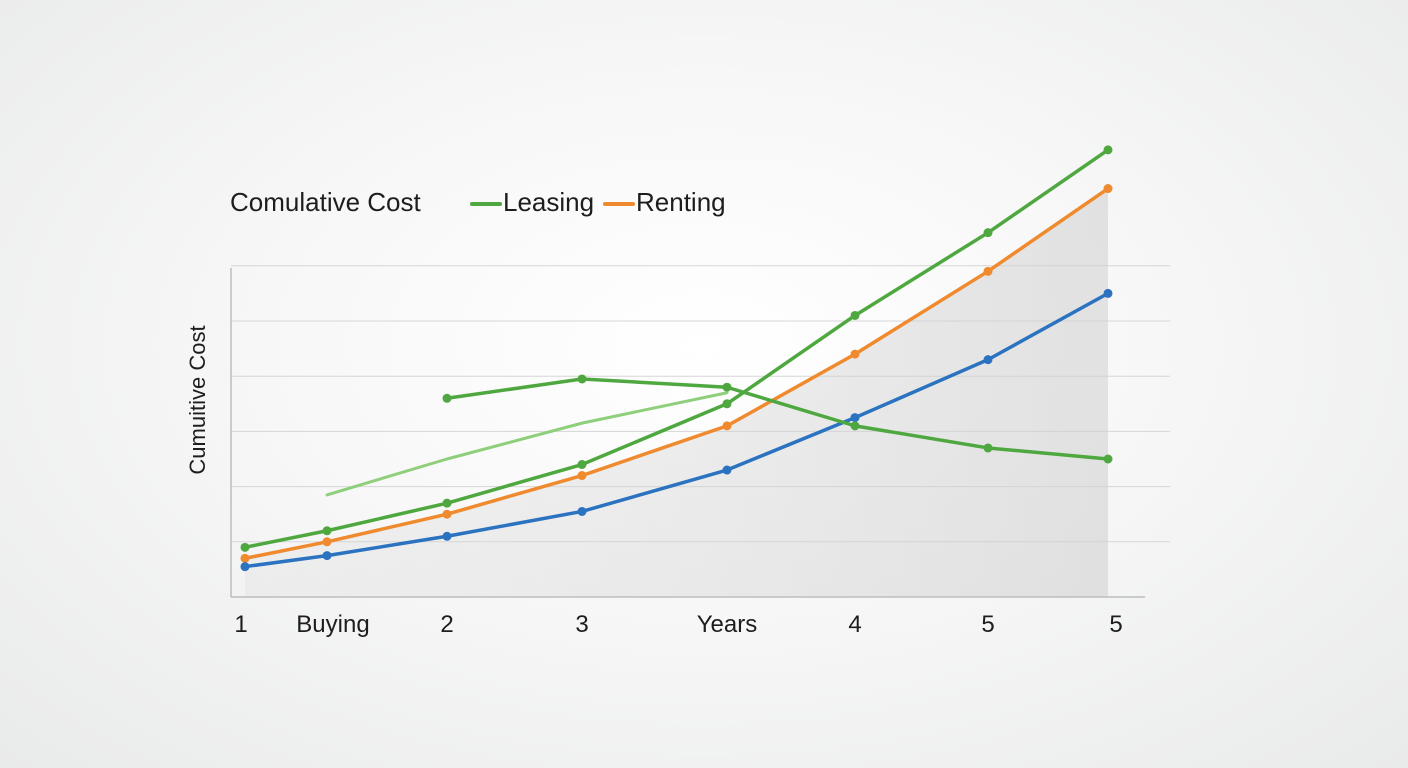  I want to click on legend-swatch-leasing, so click(486, 204).